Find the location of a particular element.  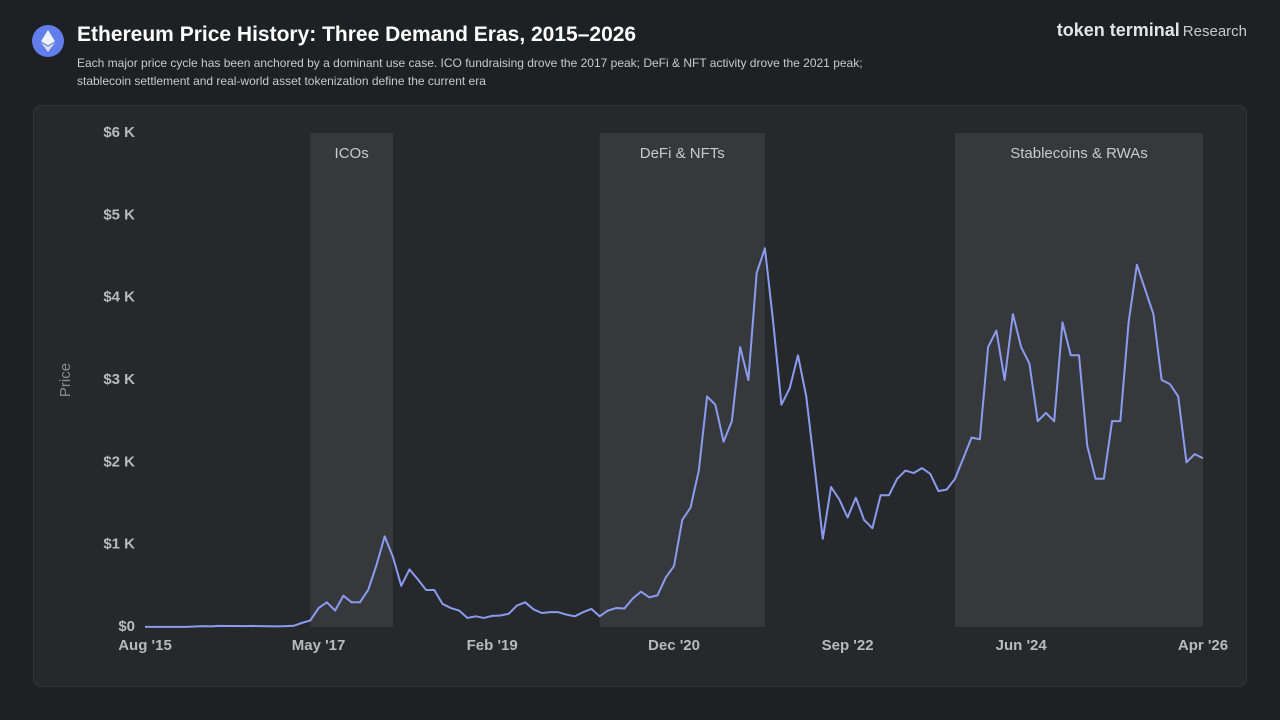

brand-name: token terminal is located at coordinates (1118, 30).